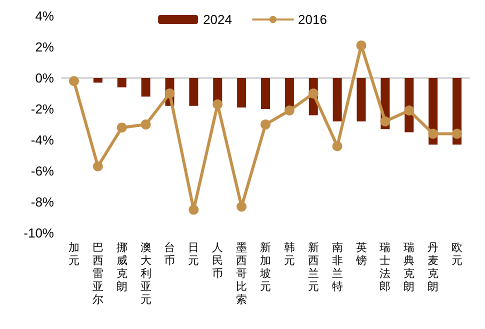  Describe the element at coordinates (265, 267) in the screenshot. I see `x-tick-label: 新加坡元` at that location.